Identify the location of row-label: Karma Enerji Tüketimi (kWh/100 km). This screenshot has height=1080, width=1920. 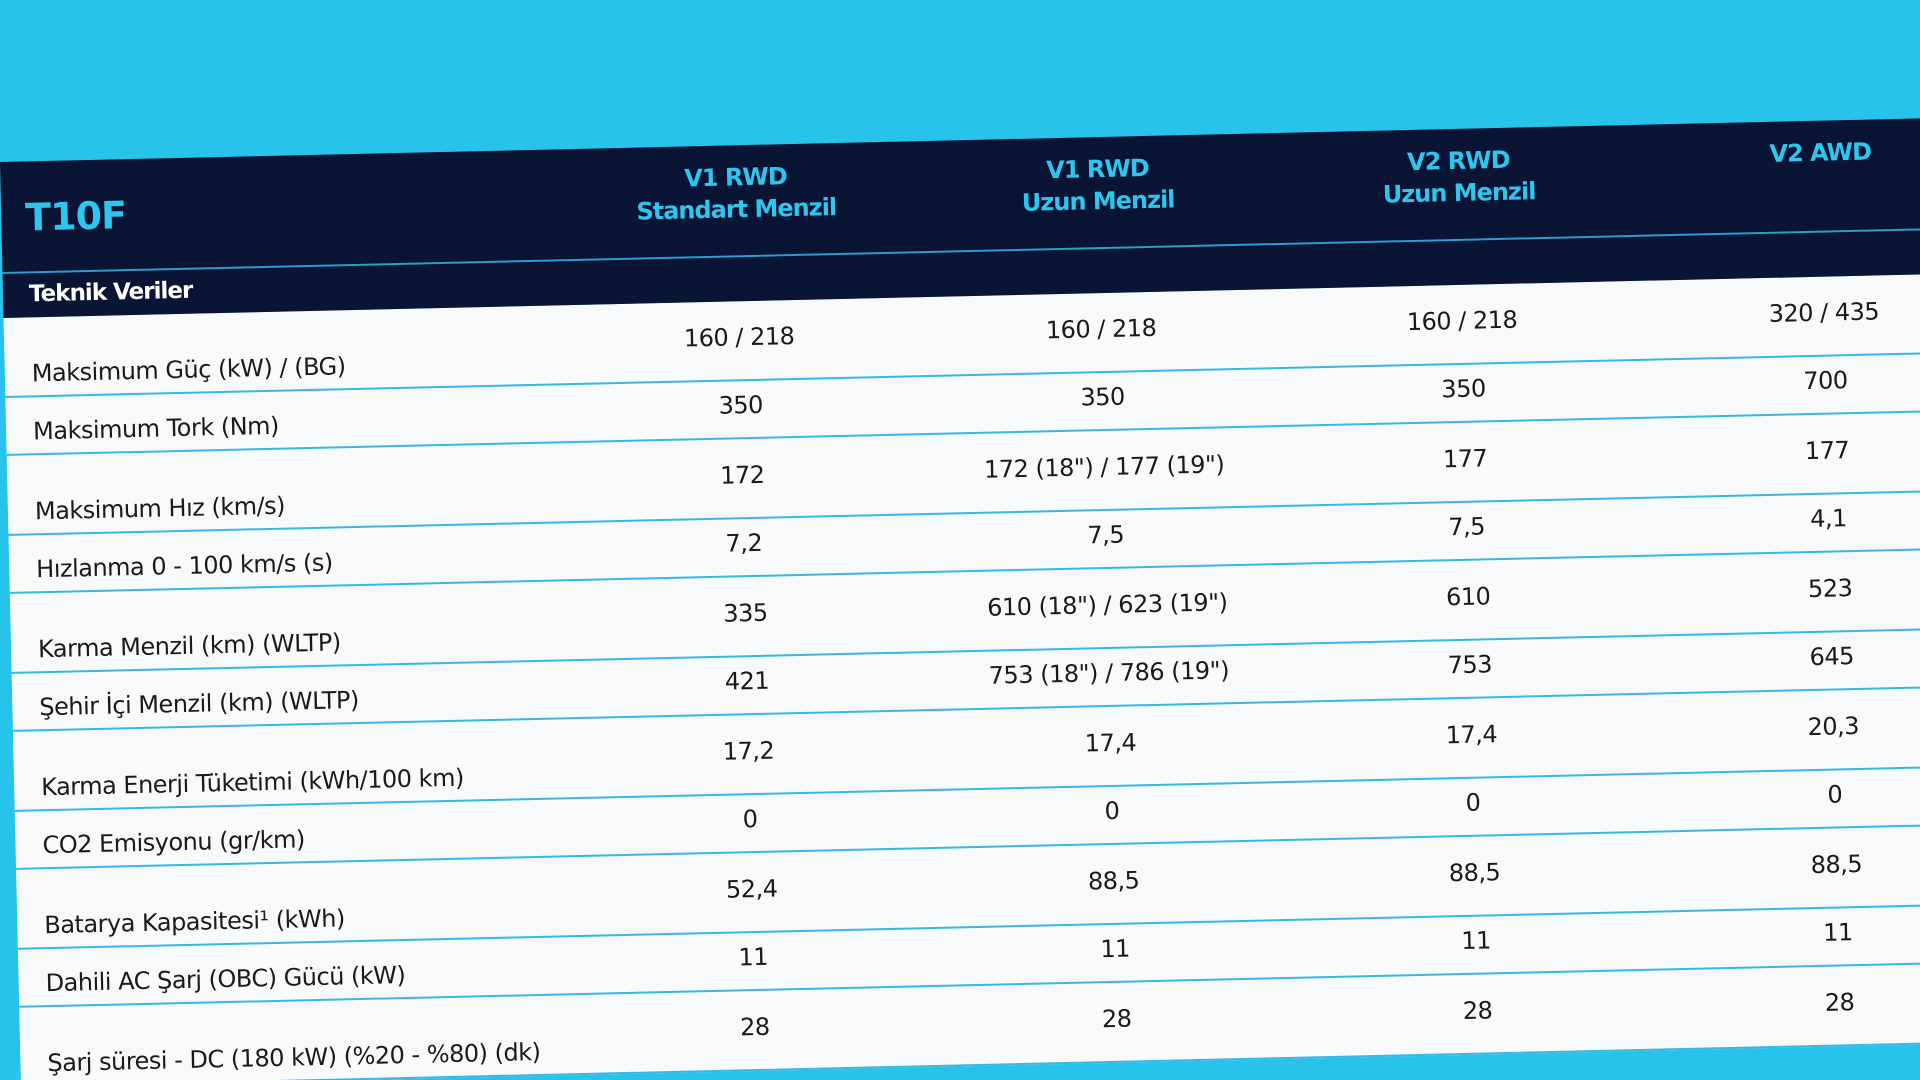
(252, 782).